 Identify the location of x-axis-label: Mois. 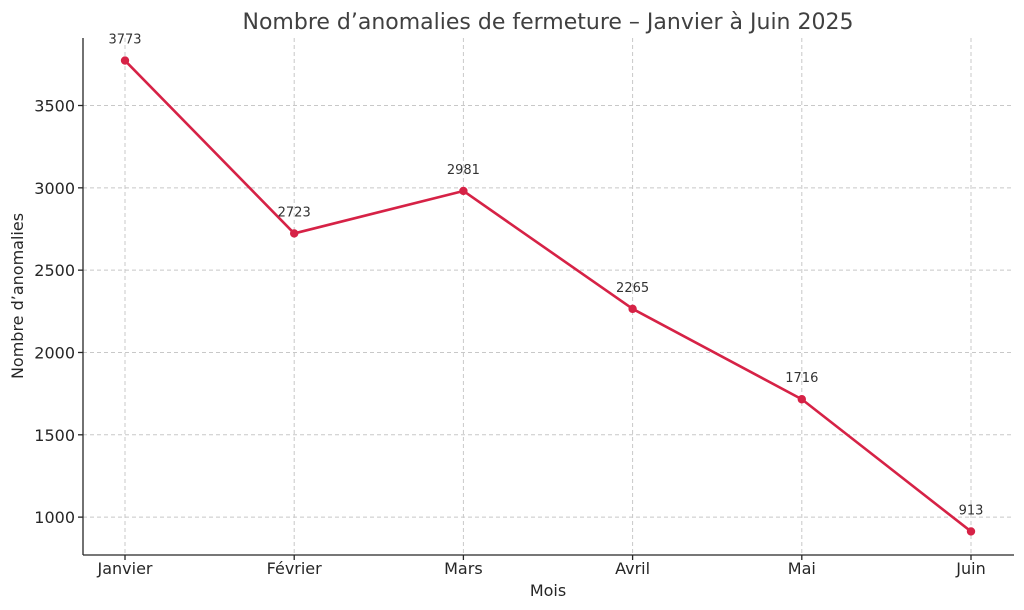
(548, 590).